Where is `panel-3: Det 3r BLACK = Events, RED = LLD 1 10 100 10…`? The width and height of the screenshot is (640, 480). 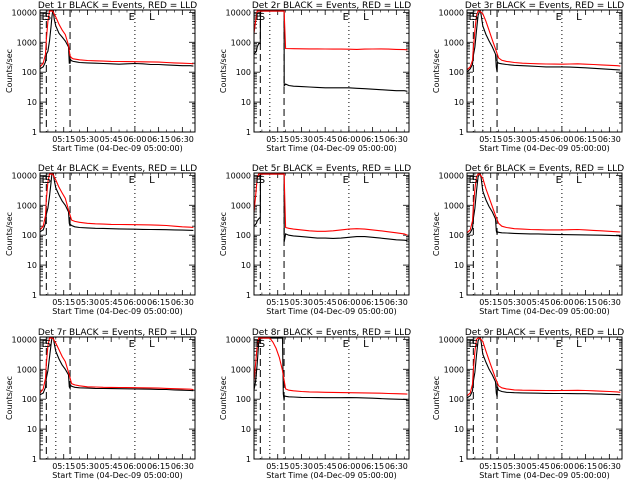
panel-3: Det 3r BLACK = Events, RED = LLD 1 10 100 10… is located at coordinates (528, 77).